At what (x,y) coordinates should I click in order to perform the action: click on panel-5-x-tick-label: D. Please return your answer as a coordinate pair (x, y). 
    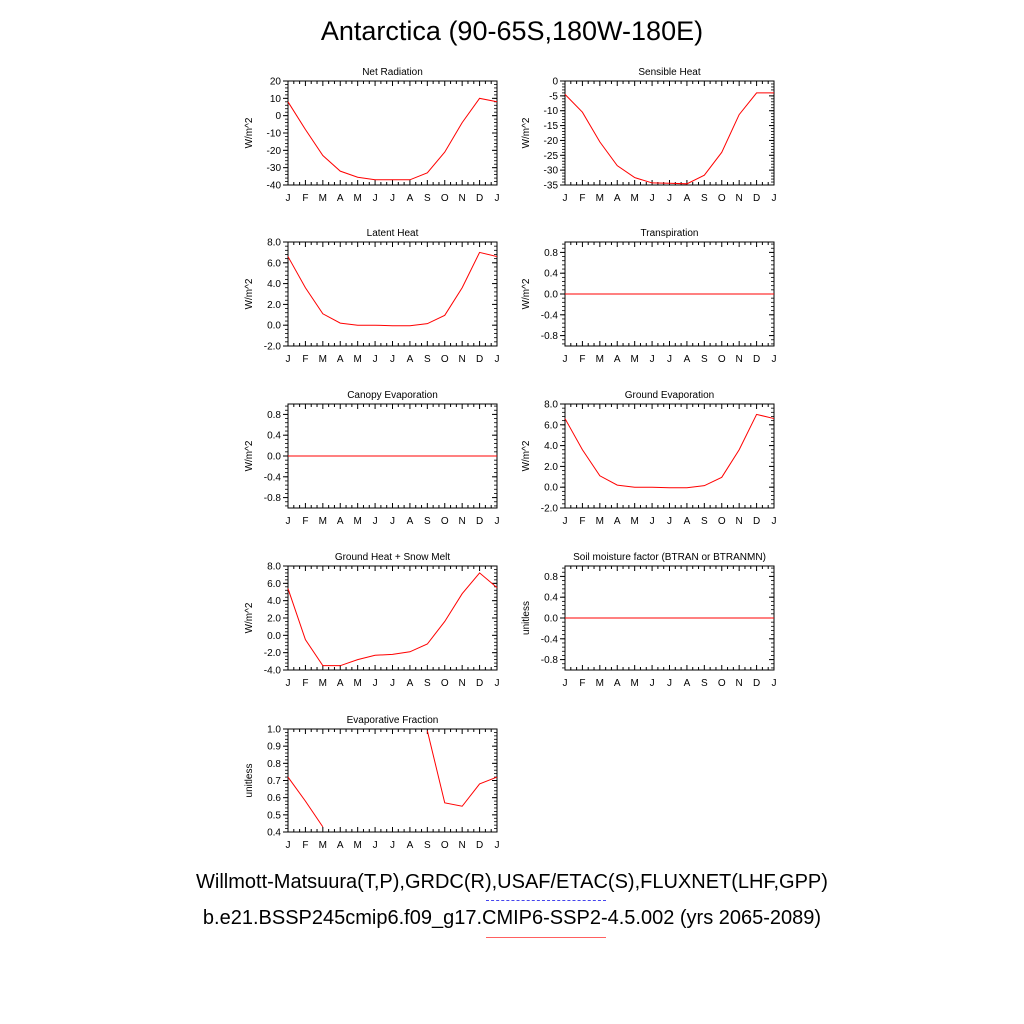
    Looking at the image, I should click on (479, 521).